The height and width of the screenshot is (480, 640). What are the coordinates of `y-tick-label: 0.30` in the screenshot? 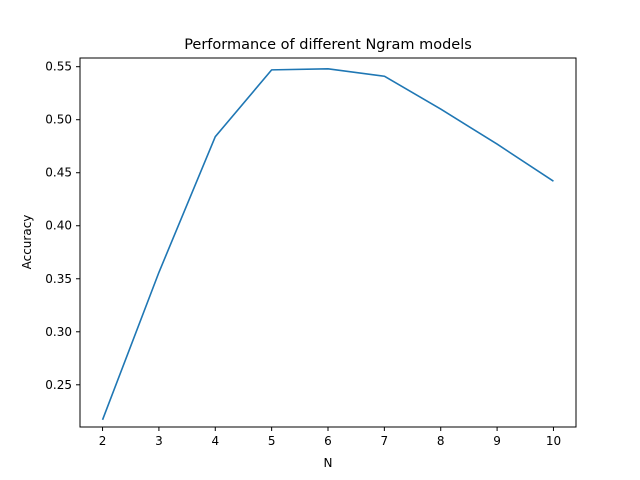 It's located at (58, 332).